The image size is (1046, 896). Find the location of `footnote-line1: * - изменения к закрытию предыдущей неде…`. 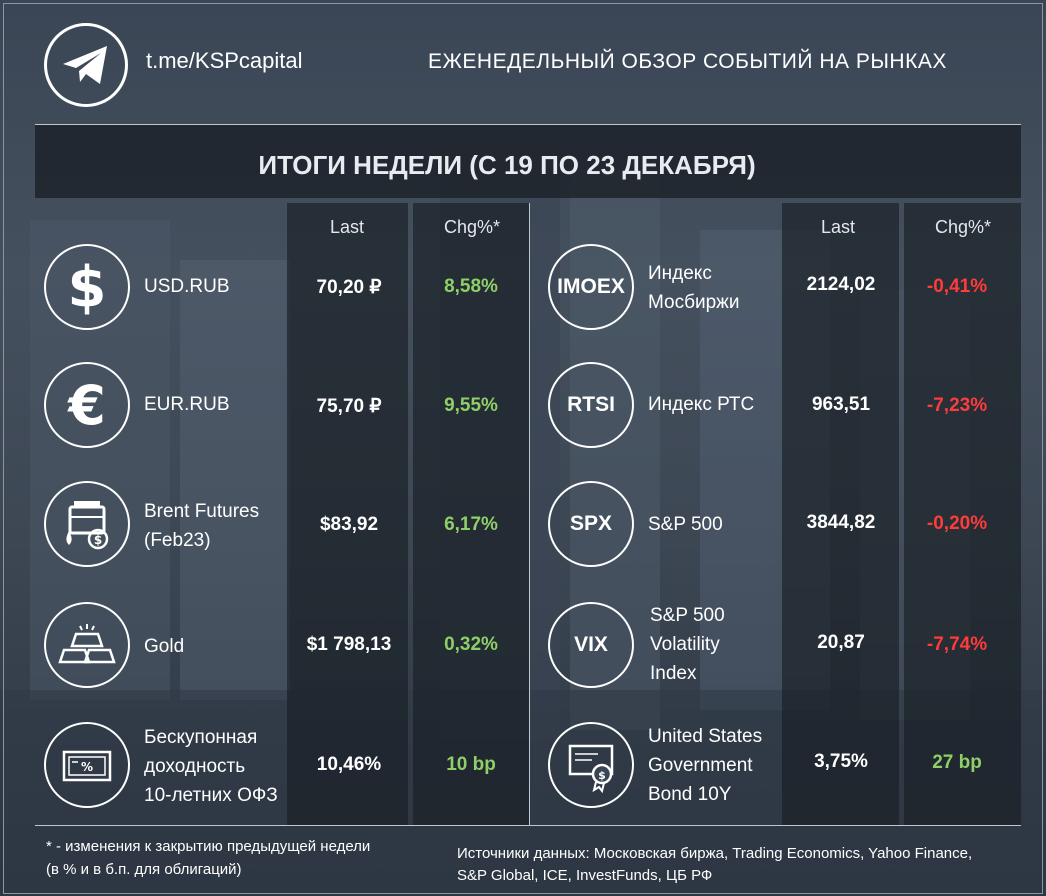

footnote-line1: * - изменения к закрытию предыдущей неде… is located at coordinates (208, 846).